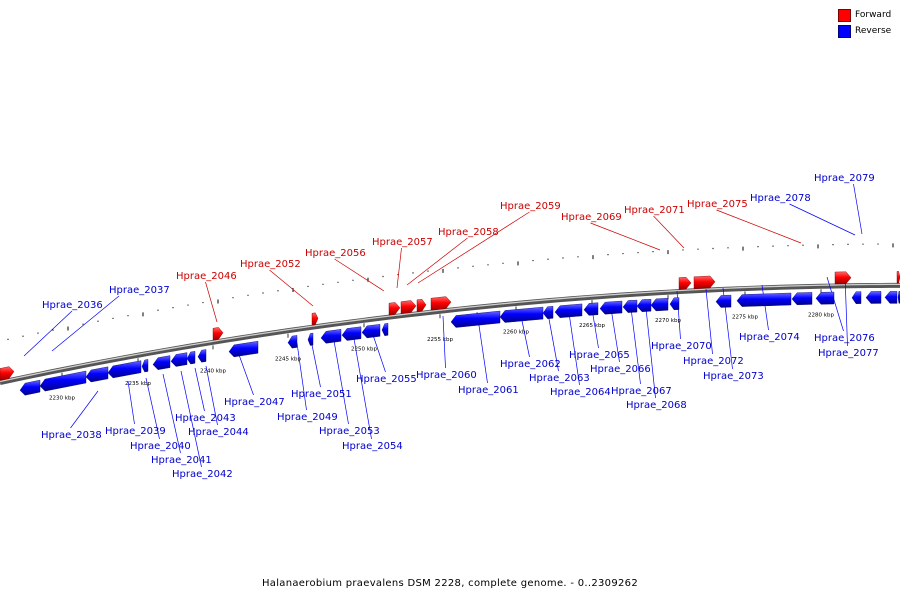 This screenshot has height=600, width=900. Describe the element at coordinates (681, 346) in the screenshot. I see `gene-label: Hprae_2070` at that location.